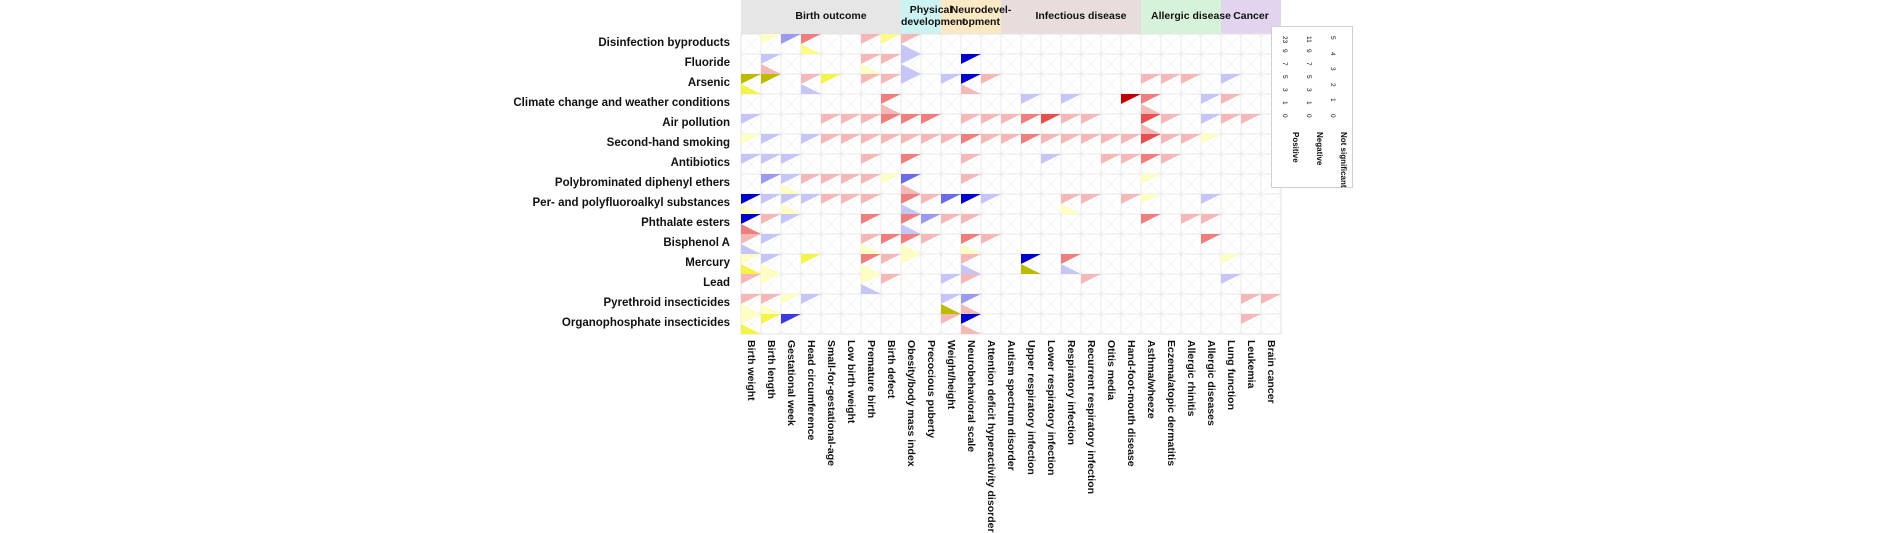 The image size is (1900, 533). I want to click on column-label: Head circumference, so click(811, 390).